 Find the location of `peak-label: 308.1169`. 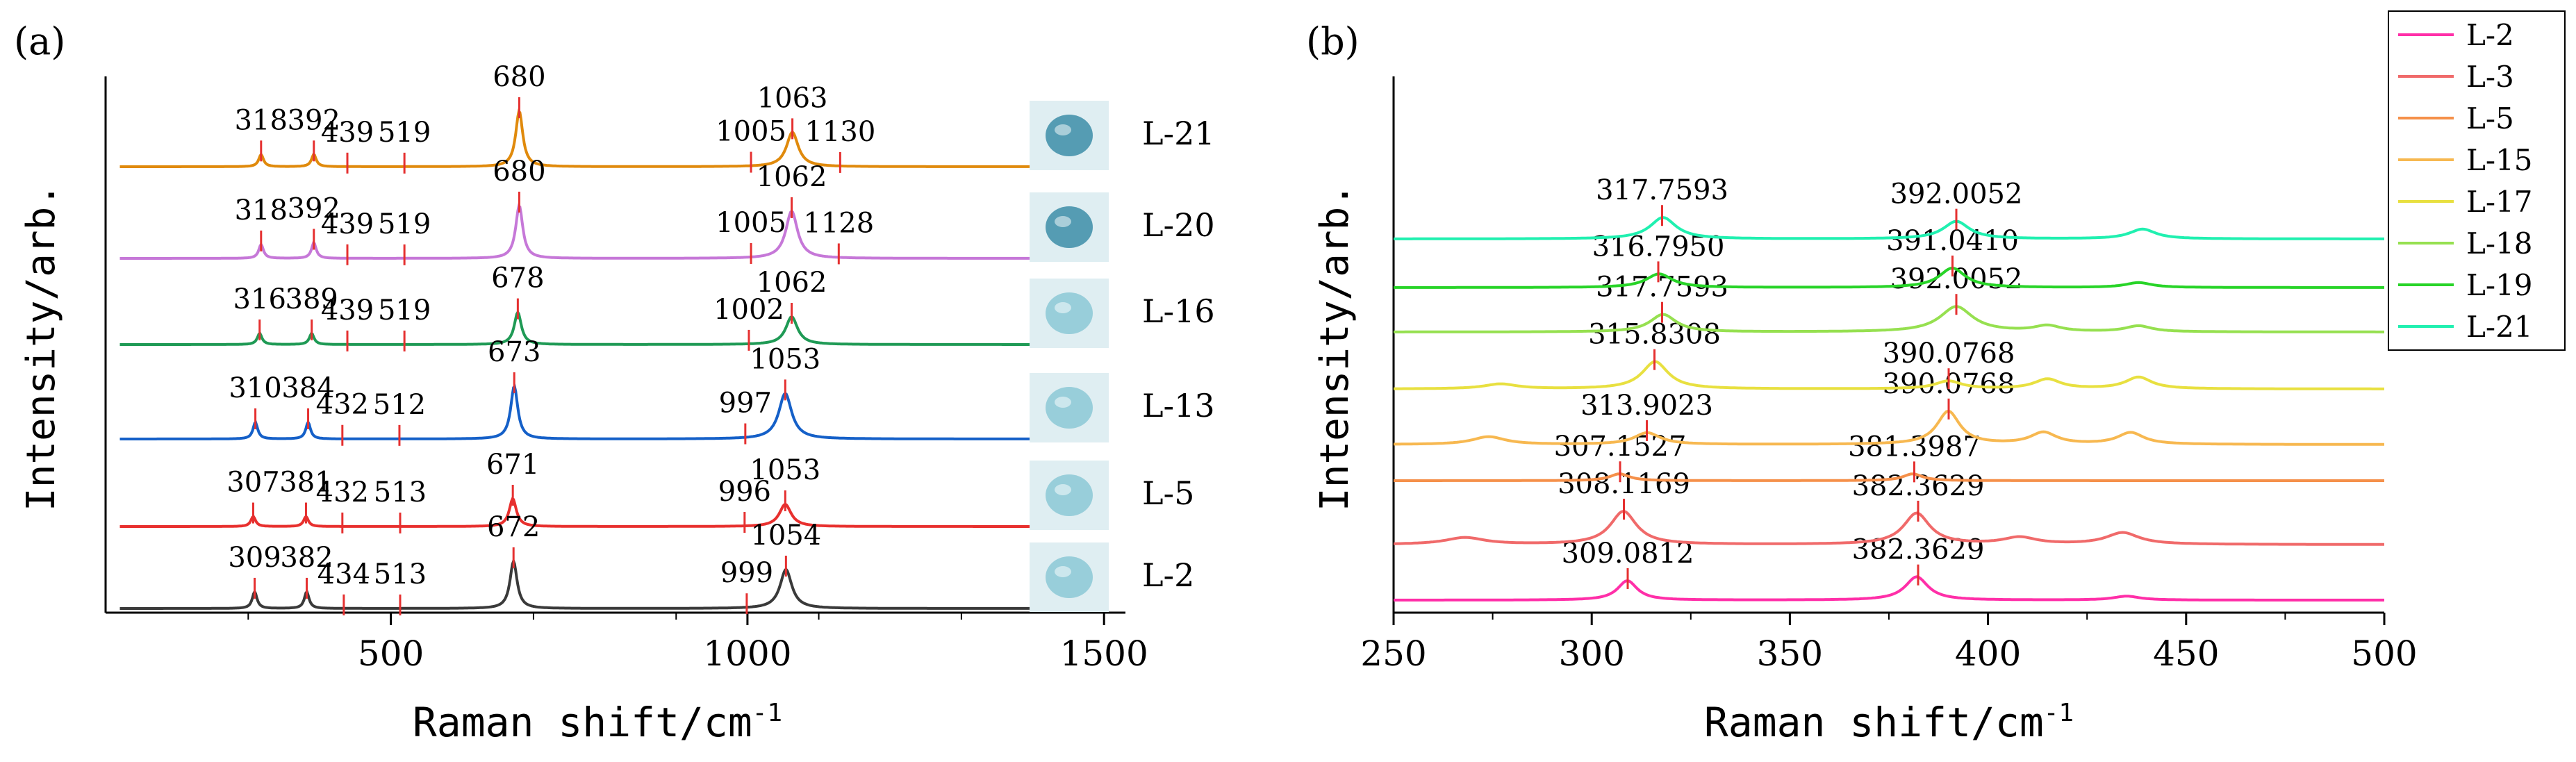

peak-label: 308.1169 is located at coordinates (1624, 484).